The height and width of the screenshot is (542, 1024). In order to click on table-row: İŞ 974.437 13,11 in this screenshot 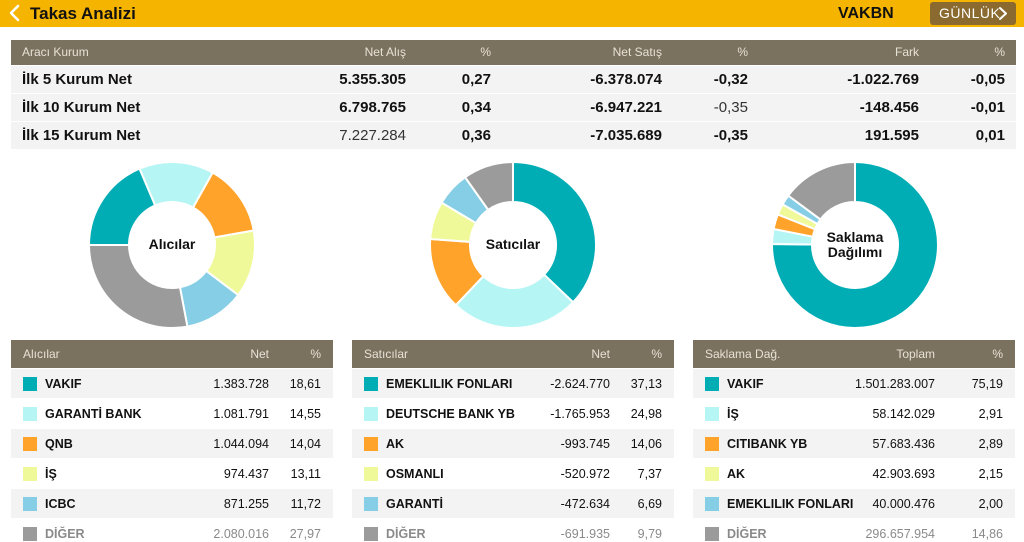, I will do `click(172, 473)`.